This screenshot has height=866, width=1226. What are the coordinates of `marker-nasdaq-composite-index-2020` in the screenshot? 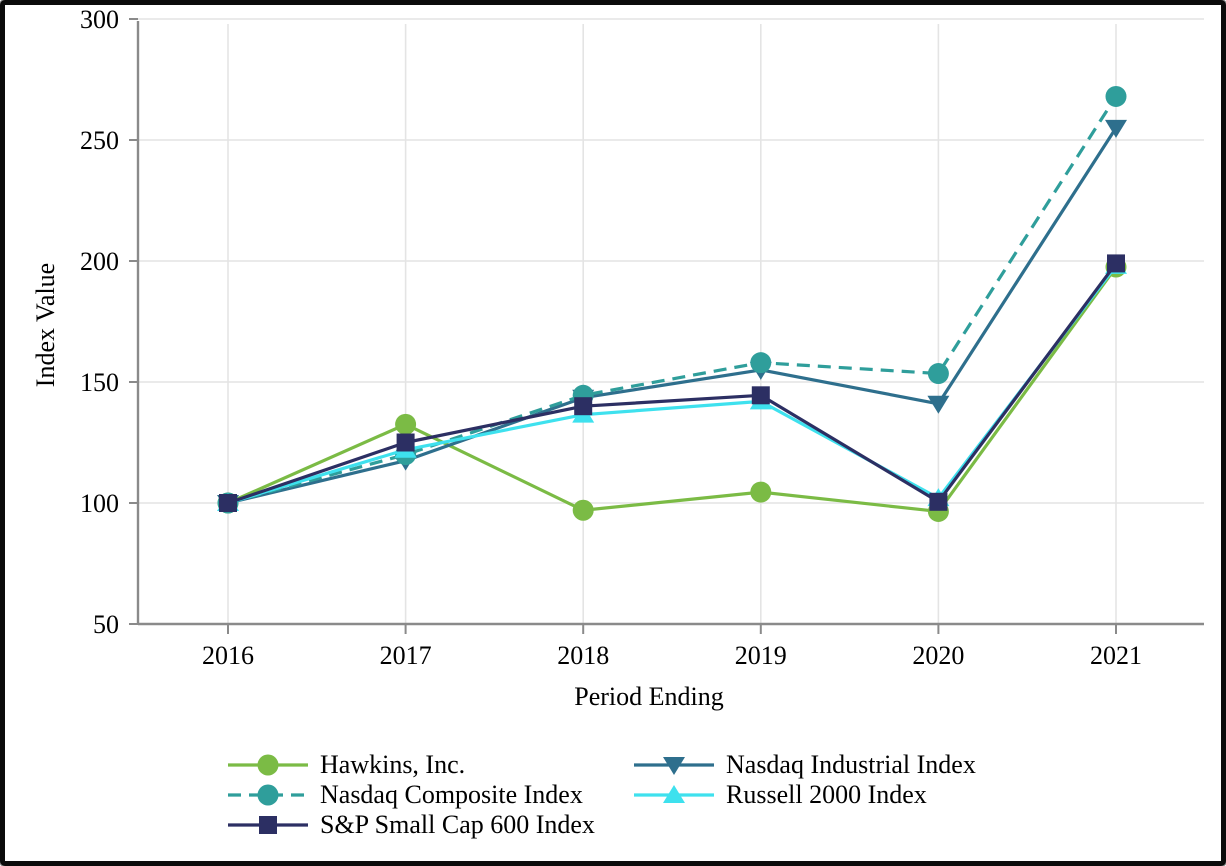 It's located at (938, 374).